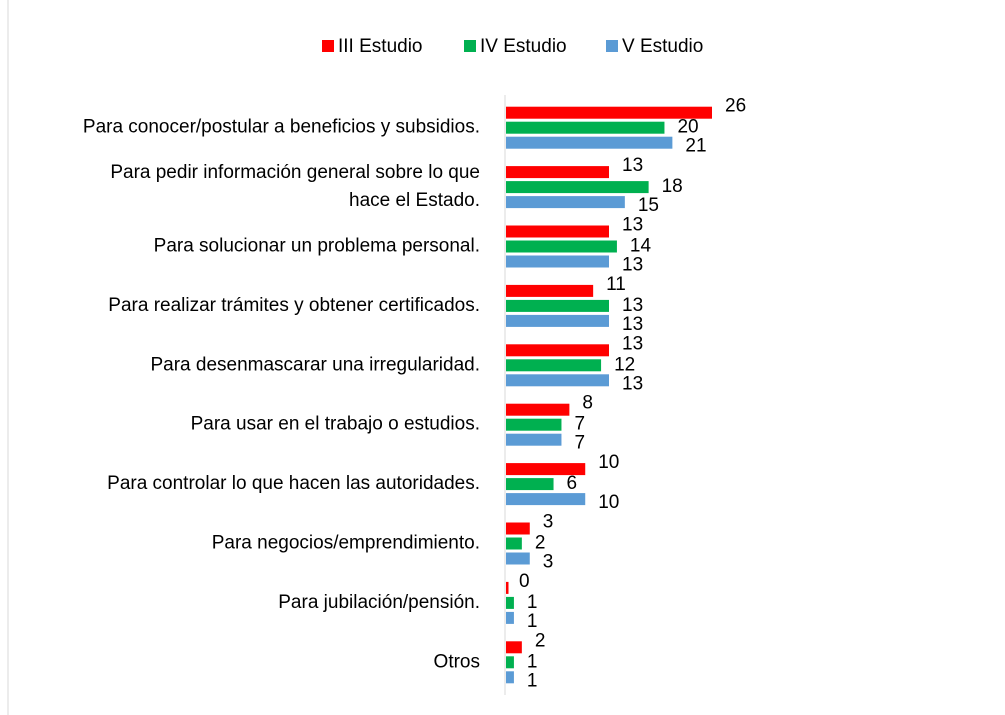 The image size is (1005, 715). What do you see at coordinates (624, 364) in the screenshot?
I see `value-label: 12` at bounding box center [624, 364].